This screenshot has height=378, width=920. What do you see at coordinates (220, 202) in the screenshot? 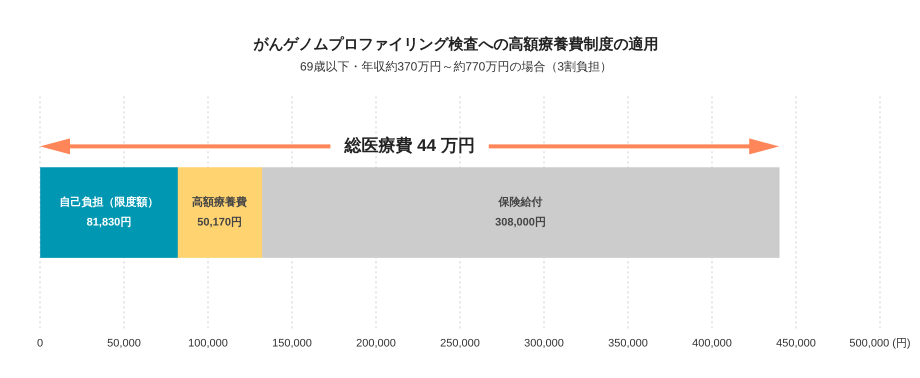
I see `series-label: 高額療養費` at bounding box center [220, 202].